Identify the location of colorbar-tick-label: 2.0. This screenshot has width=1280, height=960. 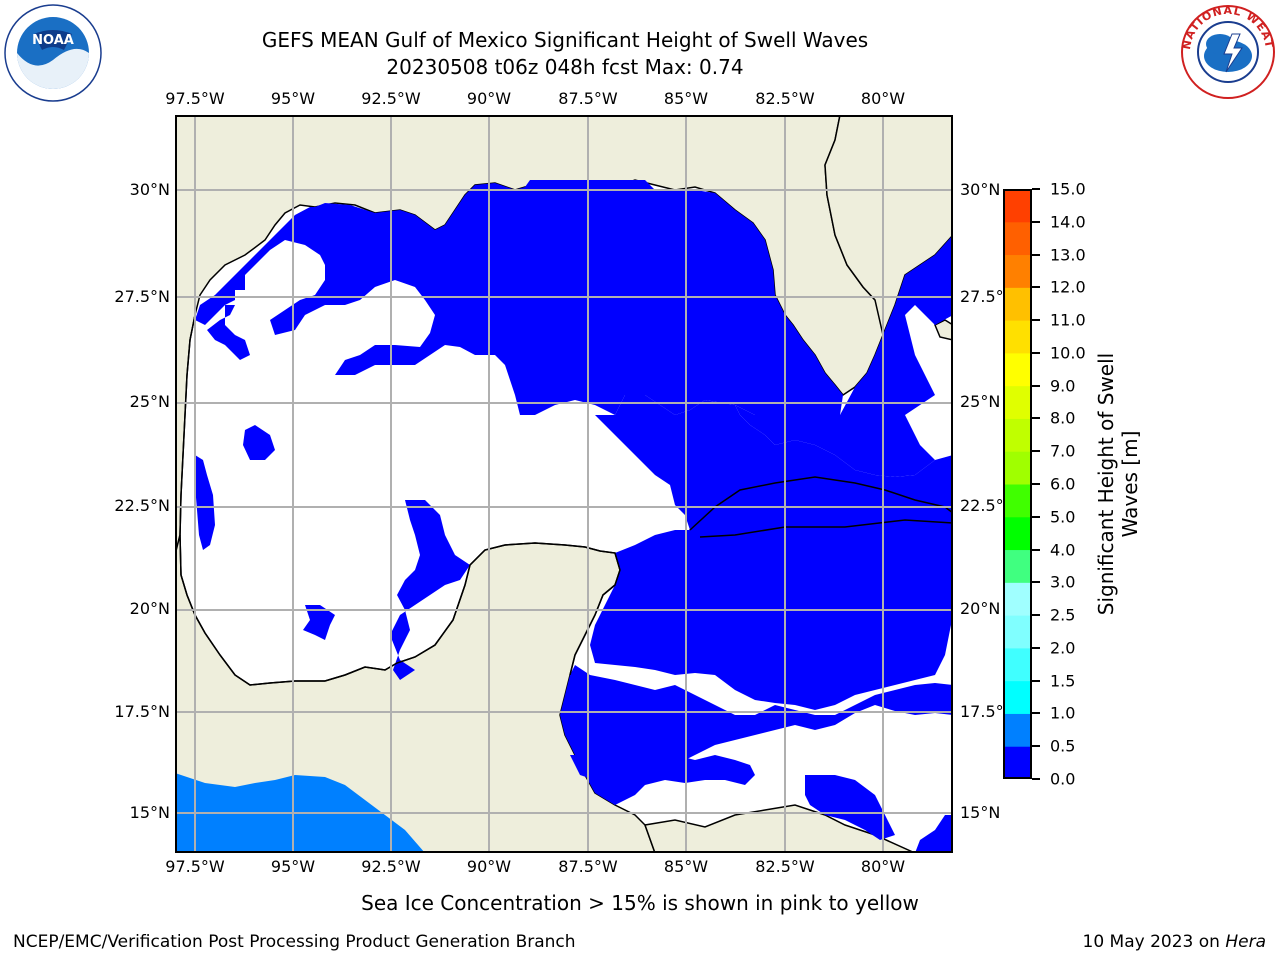
(1063, 648).